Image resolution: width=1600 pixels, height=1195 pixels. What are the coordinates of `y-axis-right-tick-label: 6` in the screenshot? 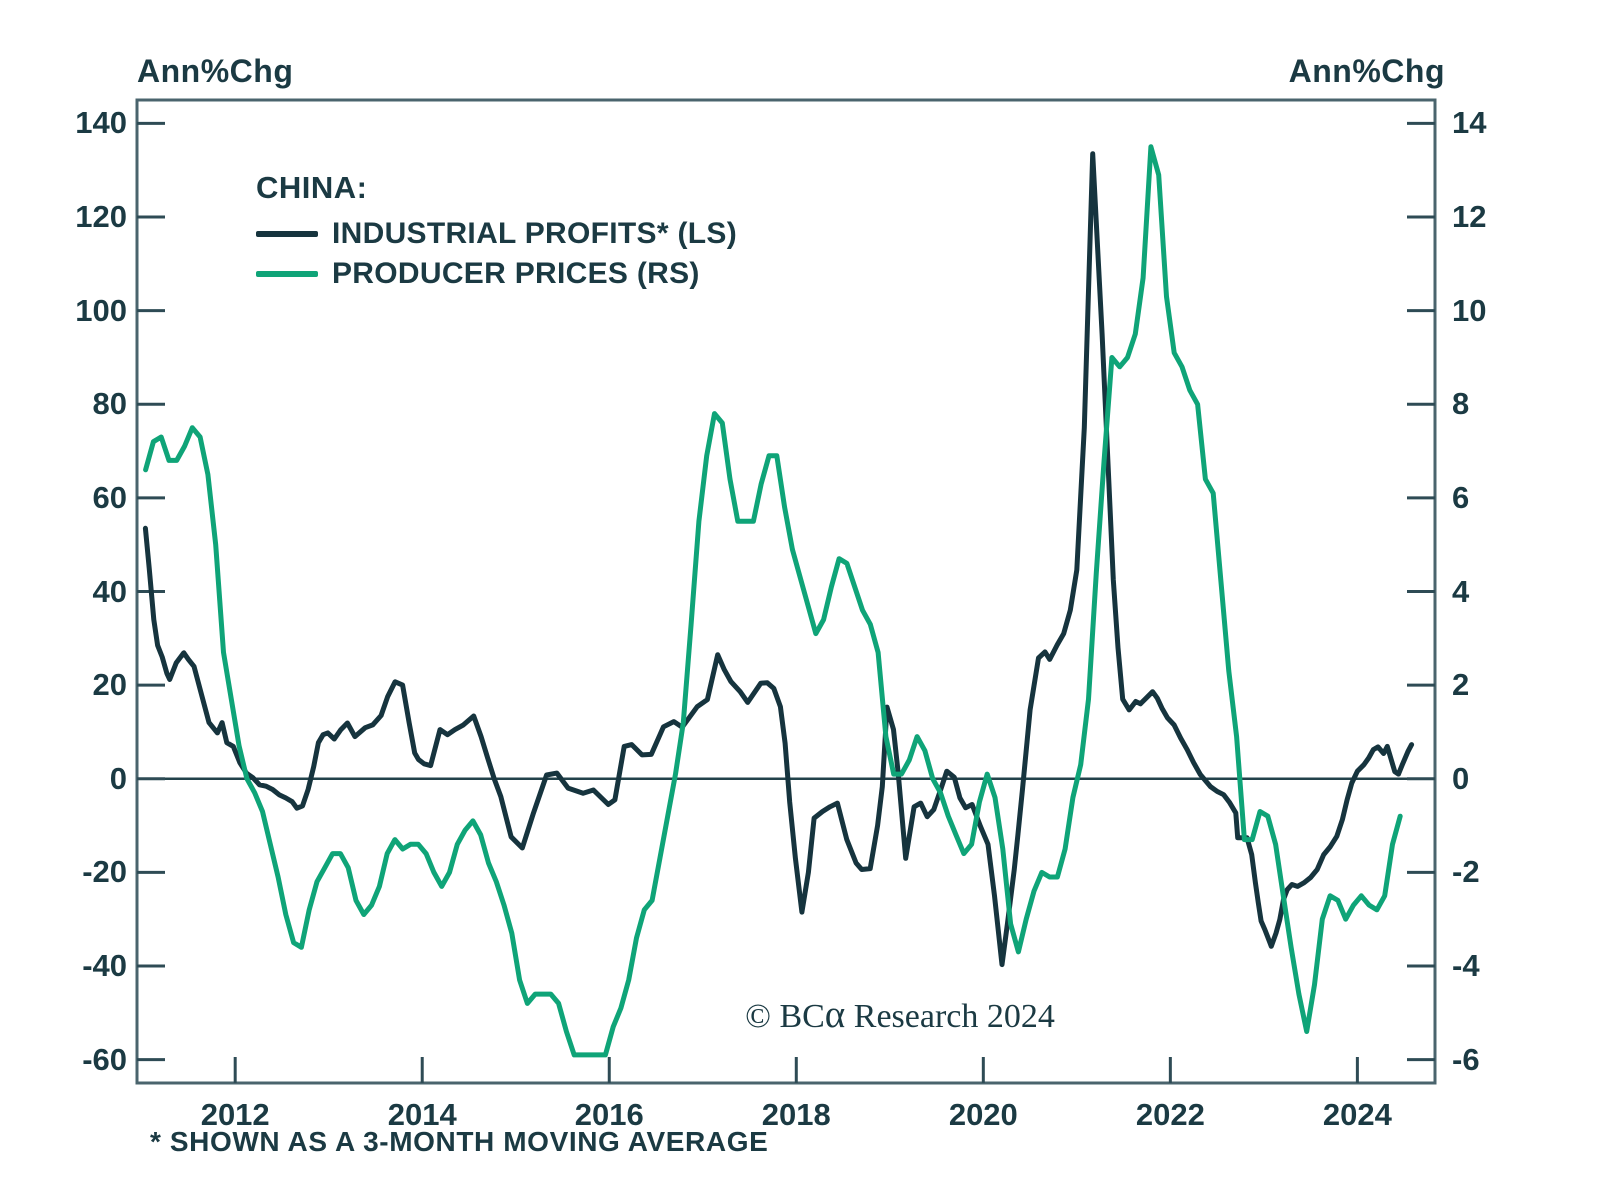 It's located at (1461, 497).